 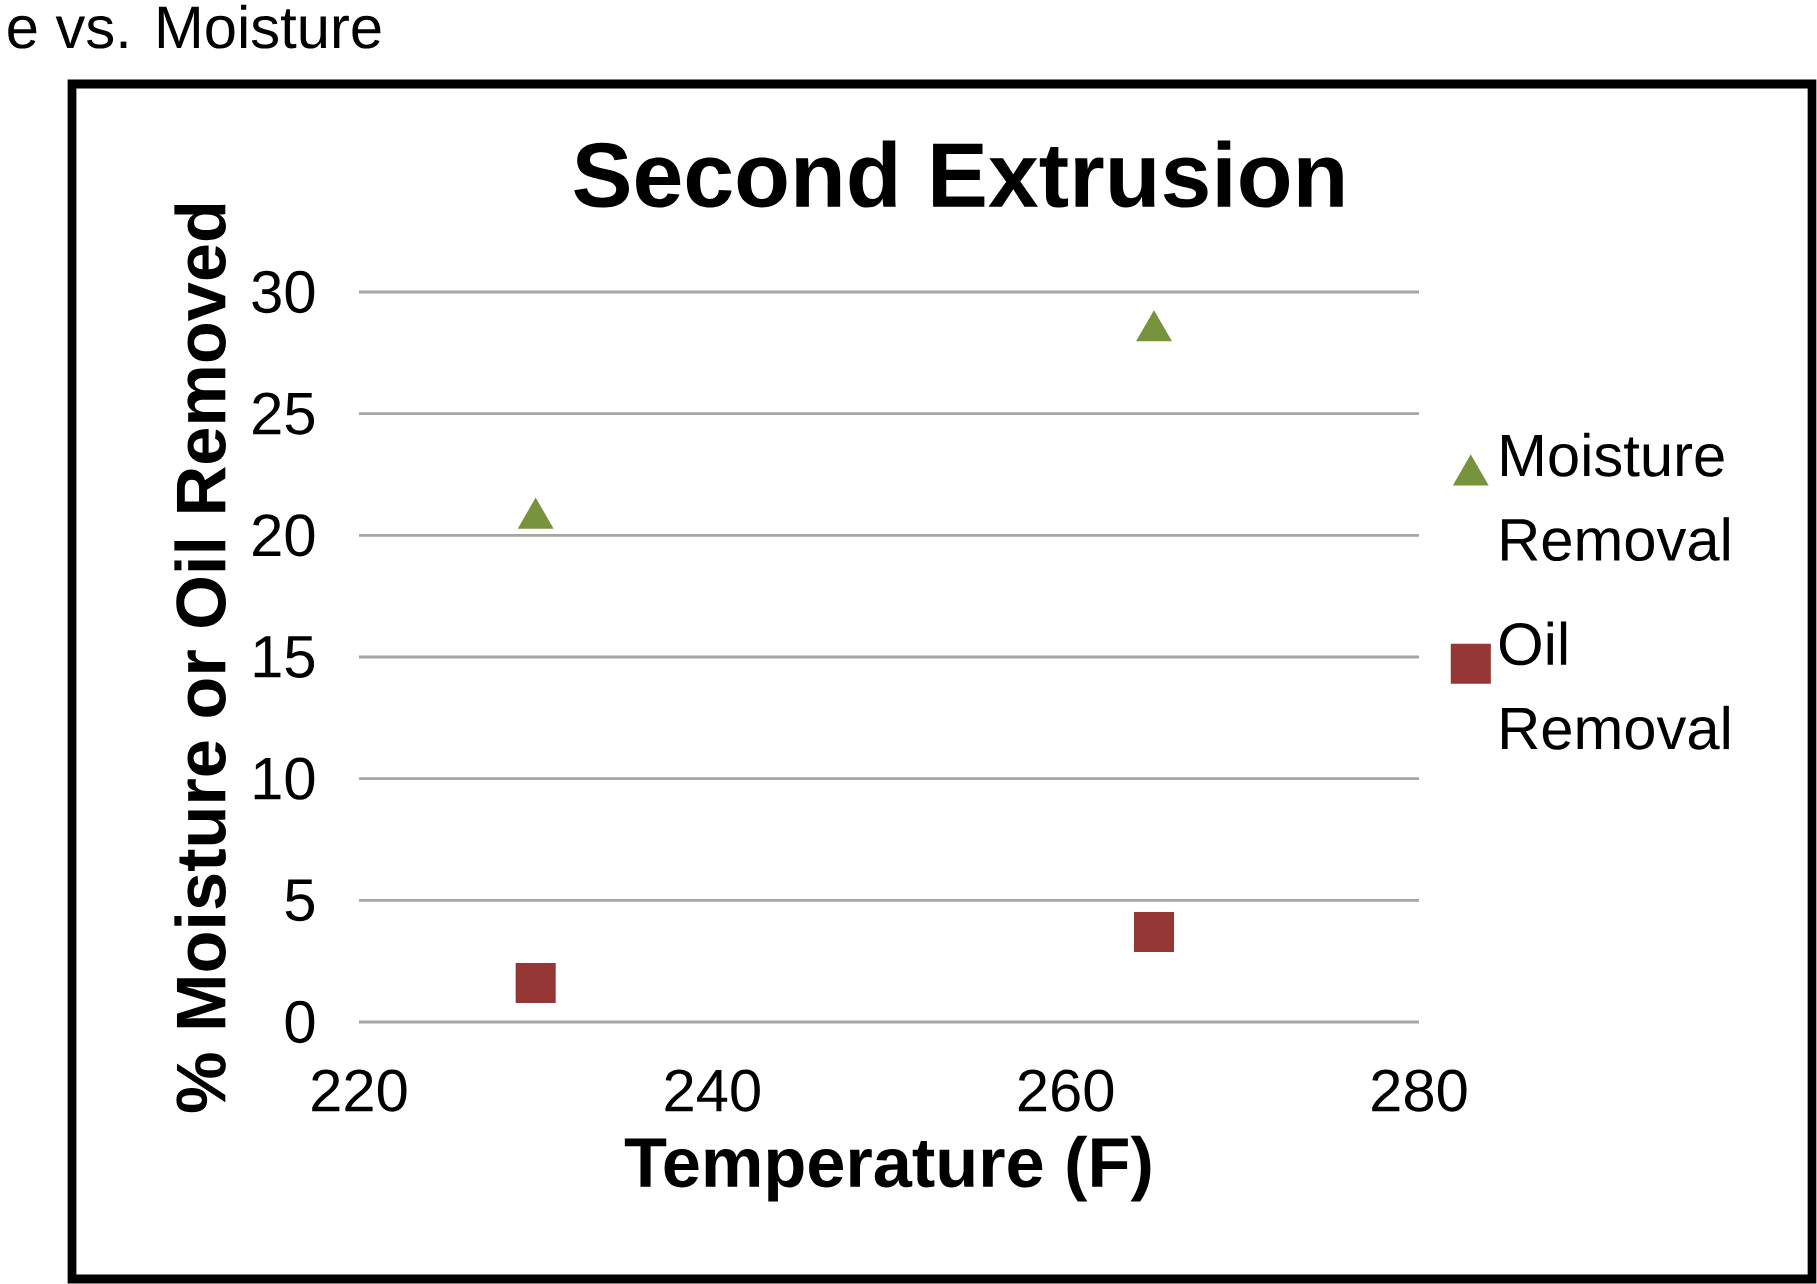 I want to click on text: e vs. Moisture, so click(x=194, y=26).